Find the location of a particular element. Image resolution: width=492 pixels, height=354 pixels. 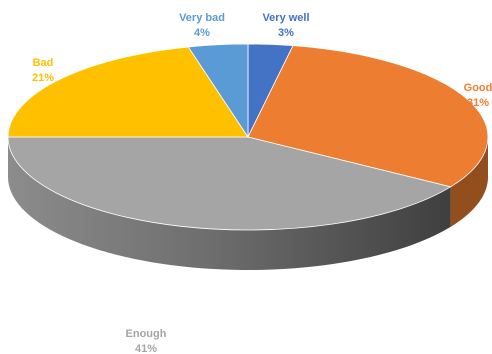

slice-very-bad is located at coordinates (218, 91).